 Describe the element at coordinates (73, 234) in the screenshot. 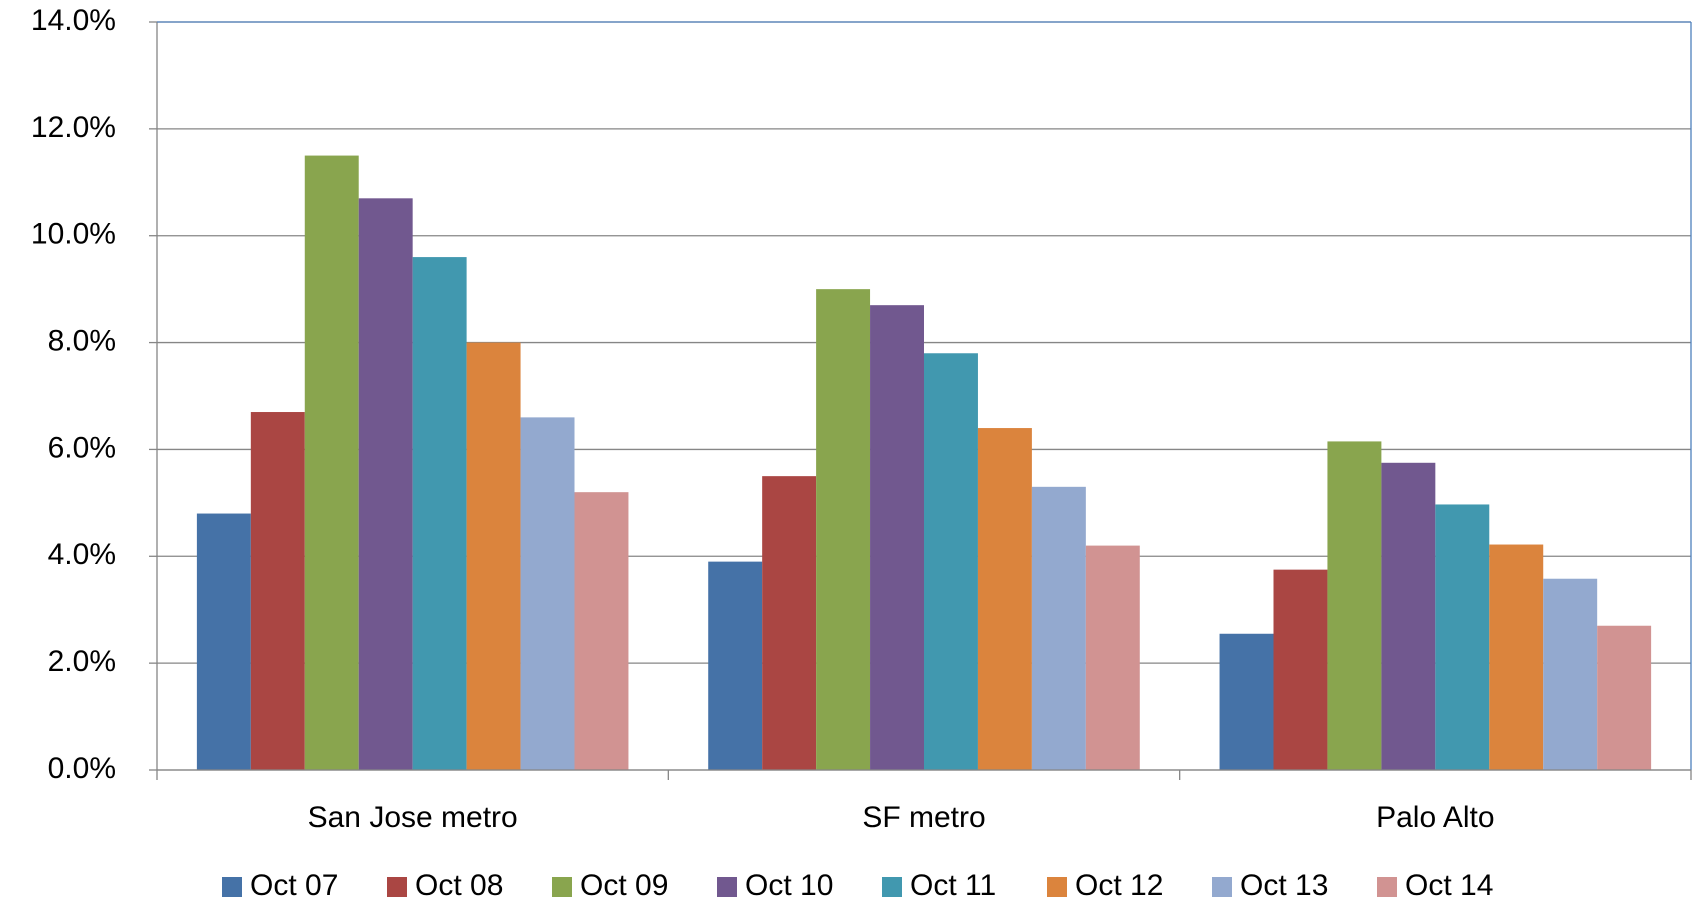

I see `y-tick-label: 10.0%` at that location.